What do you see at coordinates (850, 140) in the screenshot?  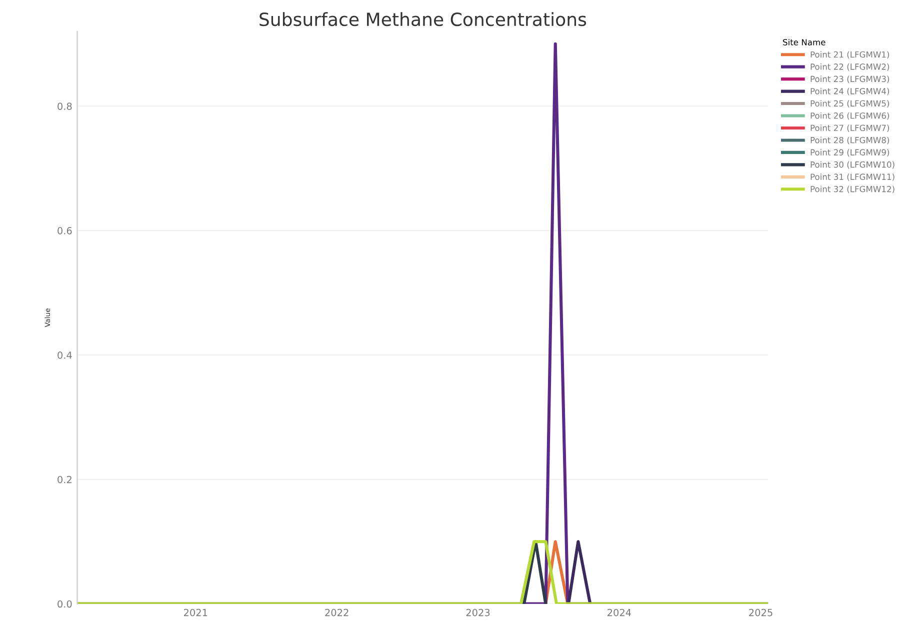 I see `legend-label: Point 28 (LFGMW8)` at bounding box center [850, 140].